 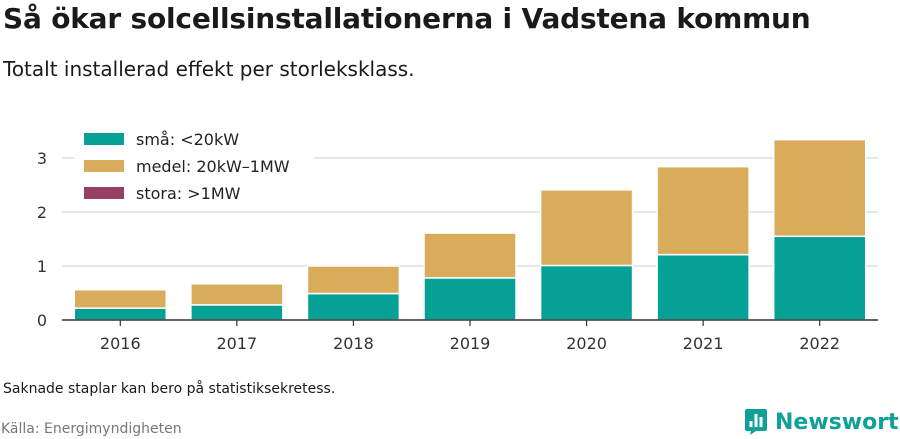 What do you see at coordinates (703, 343) in the screenshot?
I see `x-tick-label: 2021` at bounding box center [703, 343].